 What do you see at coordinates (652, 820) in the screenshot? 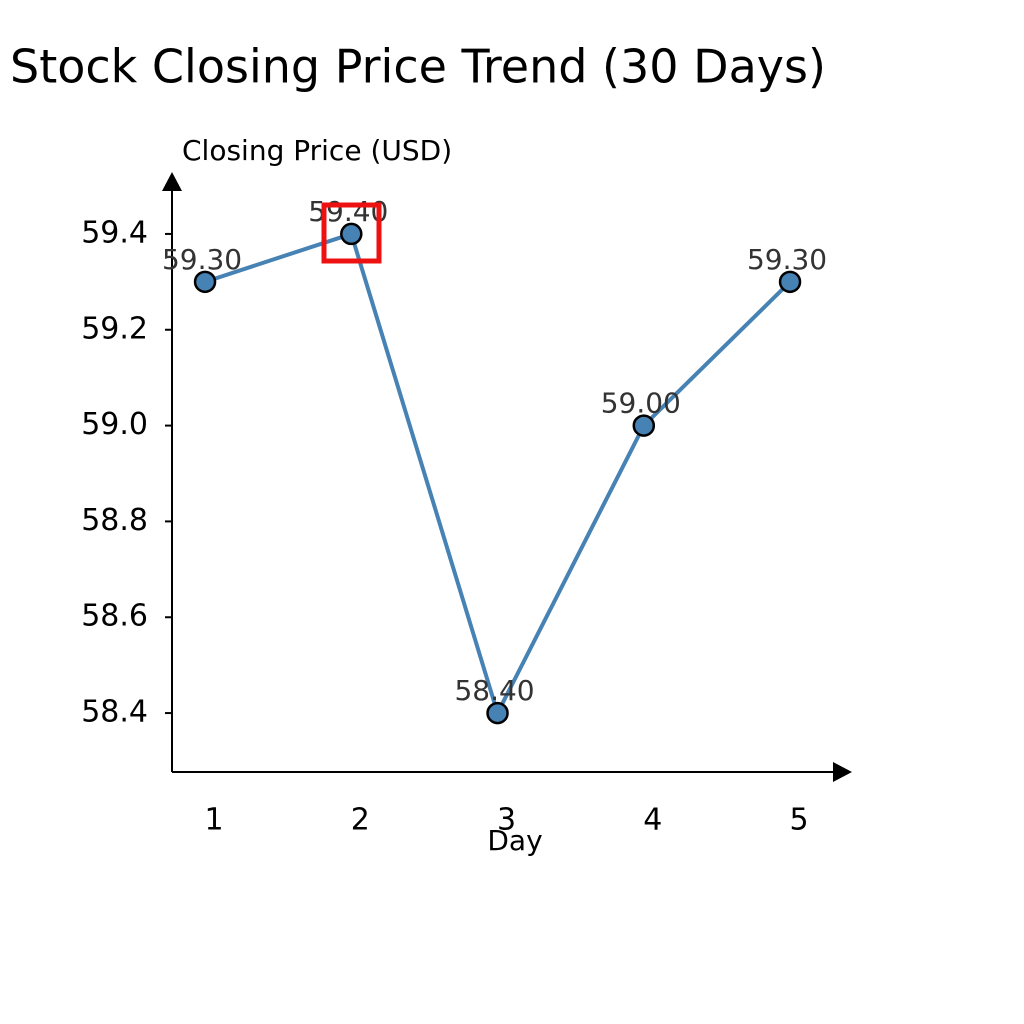
I see `x-tick-label: 4` at bounding box center [652, 820].